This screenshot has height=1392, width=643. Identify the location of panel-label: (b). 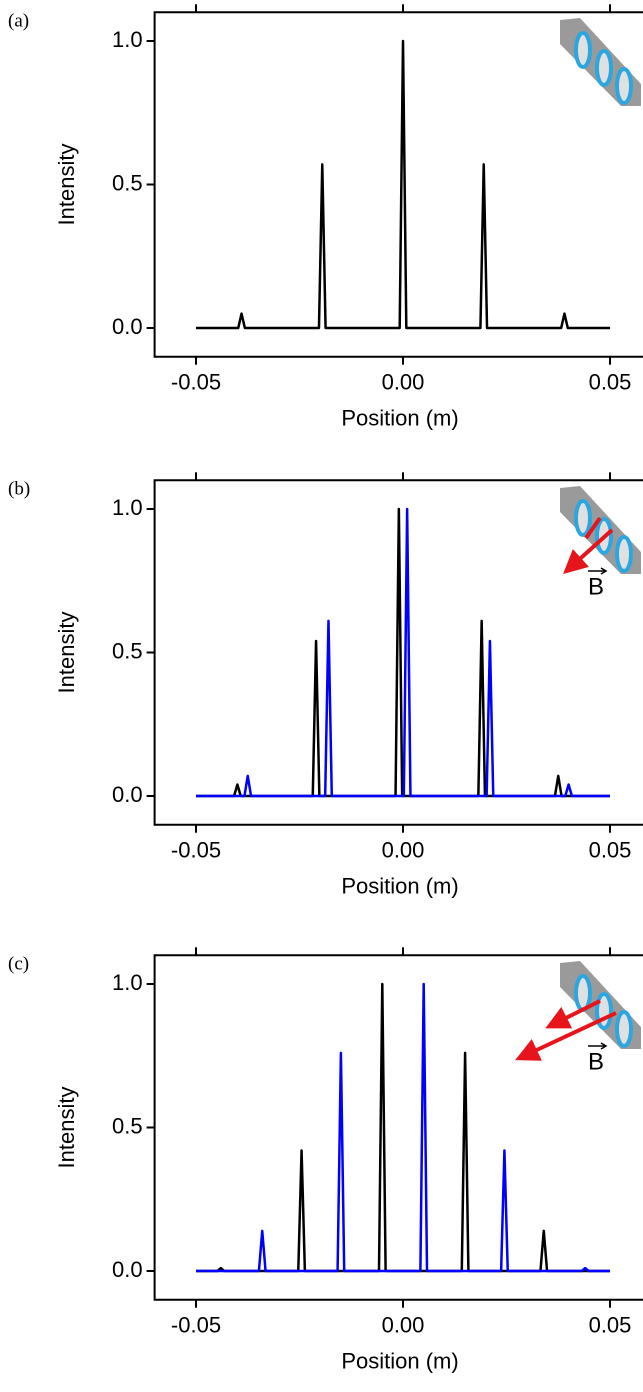
(19, 488).